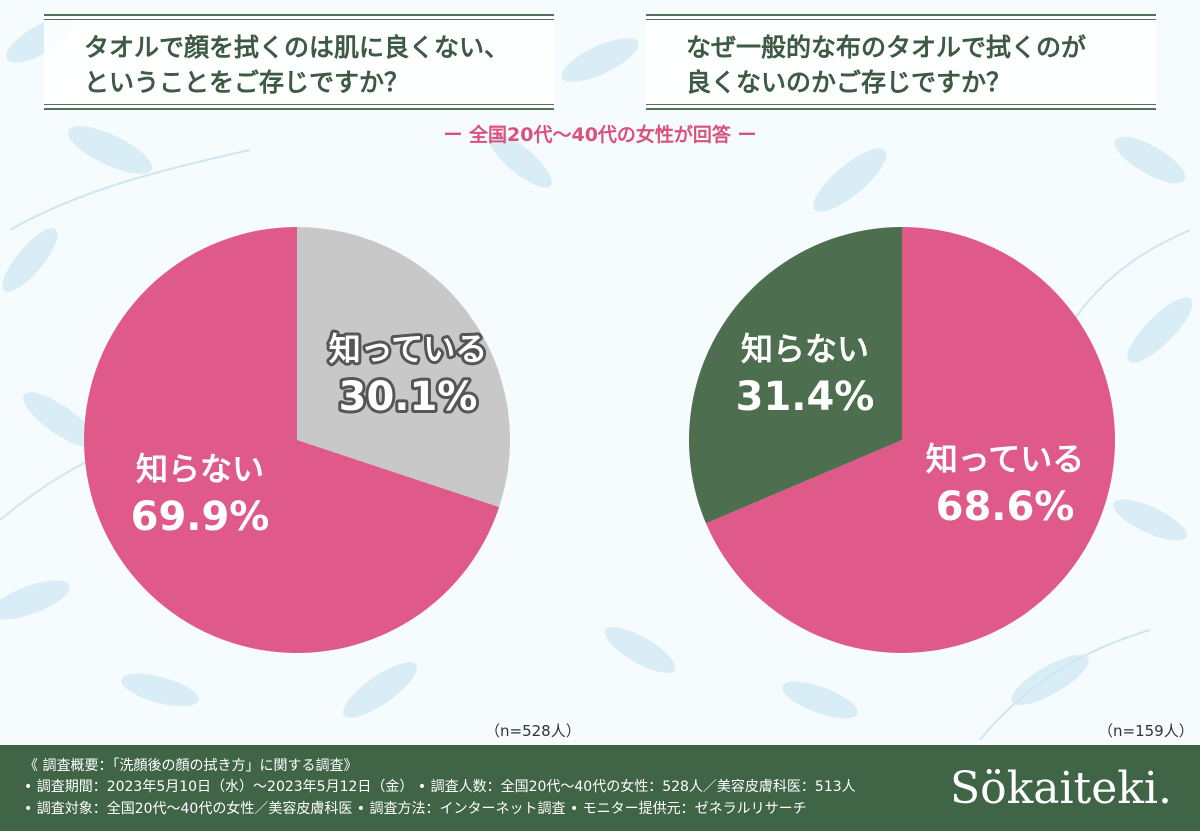  Describe the element at coordinates (1060, 788) in the screenshot. I see `brand-logo: Sökaiteki.` at that location.